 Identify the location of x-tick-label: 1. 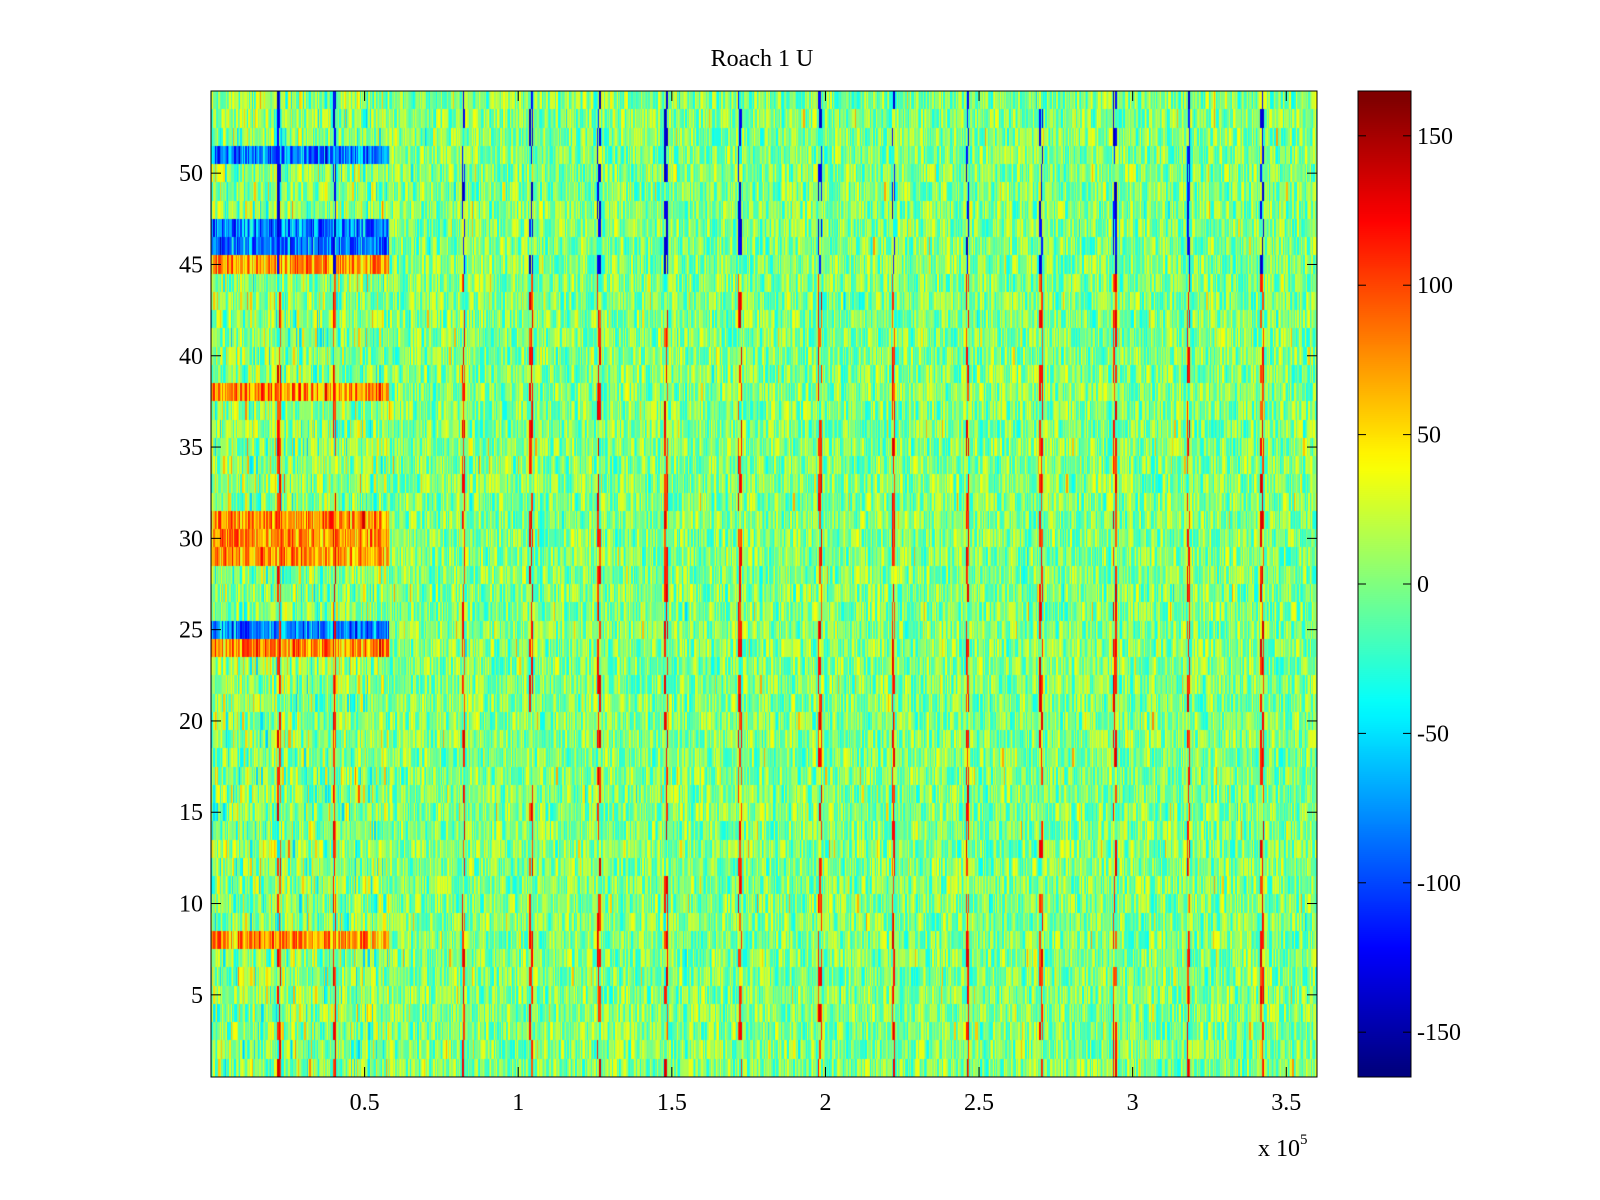
(518, 1103).